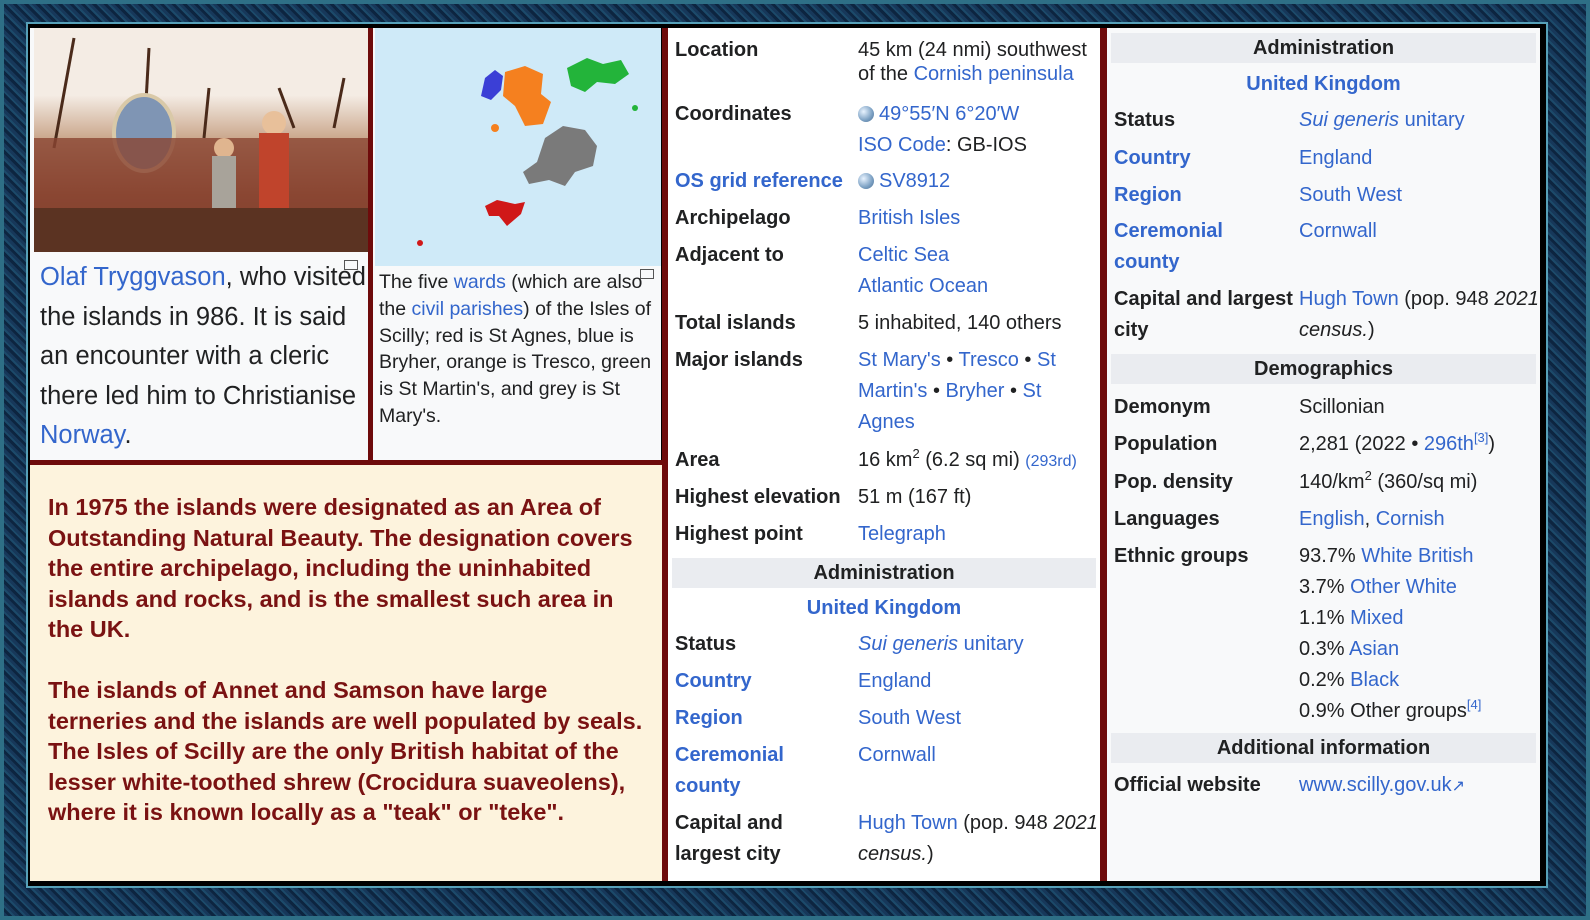  Describe the element at coordinates (560, 156) in the screenshot. I see `st-marys-ward` at that location.